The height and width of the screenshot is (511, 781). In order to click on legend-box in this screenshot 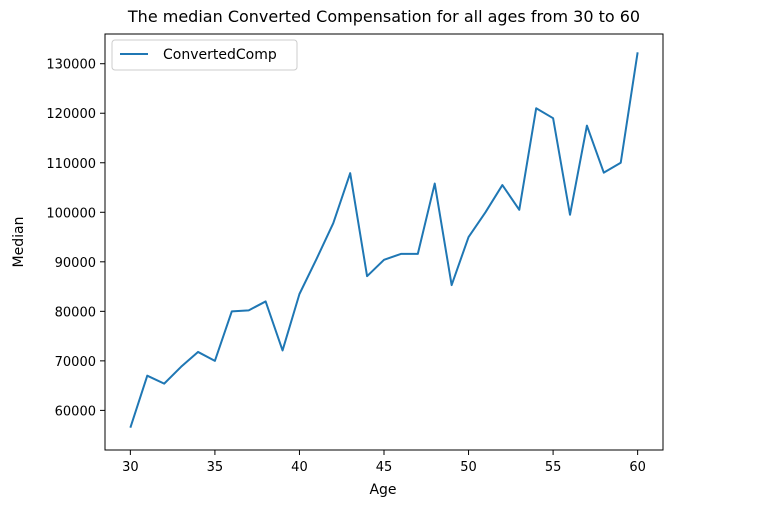, I will do `click(204, 55)`.